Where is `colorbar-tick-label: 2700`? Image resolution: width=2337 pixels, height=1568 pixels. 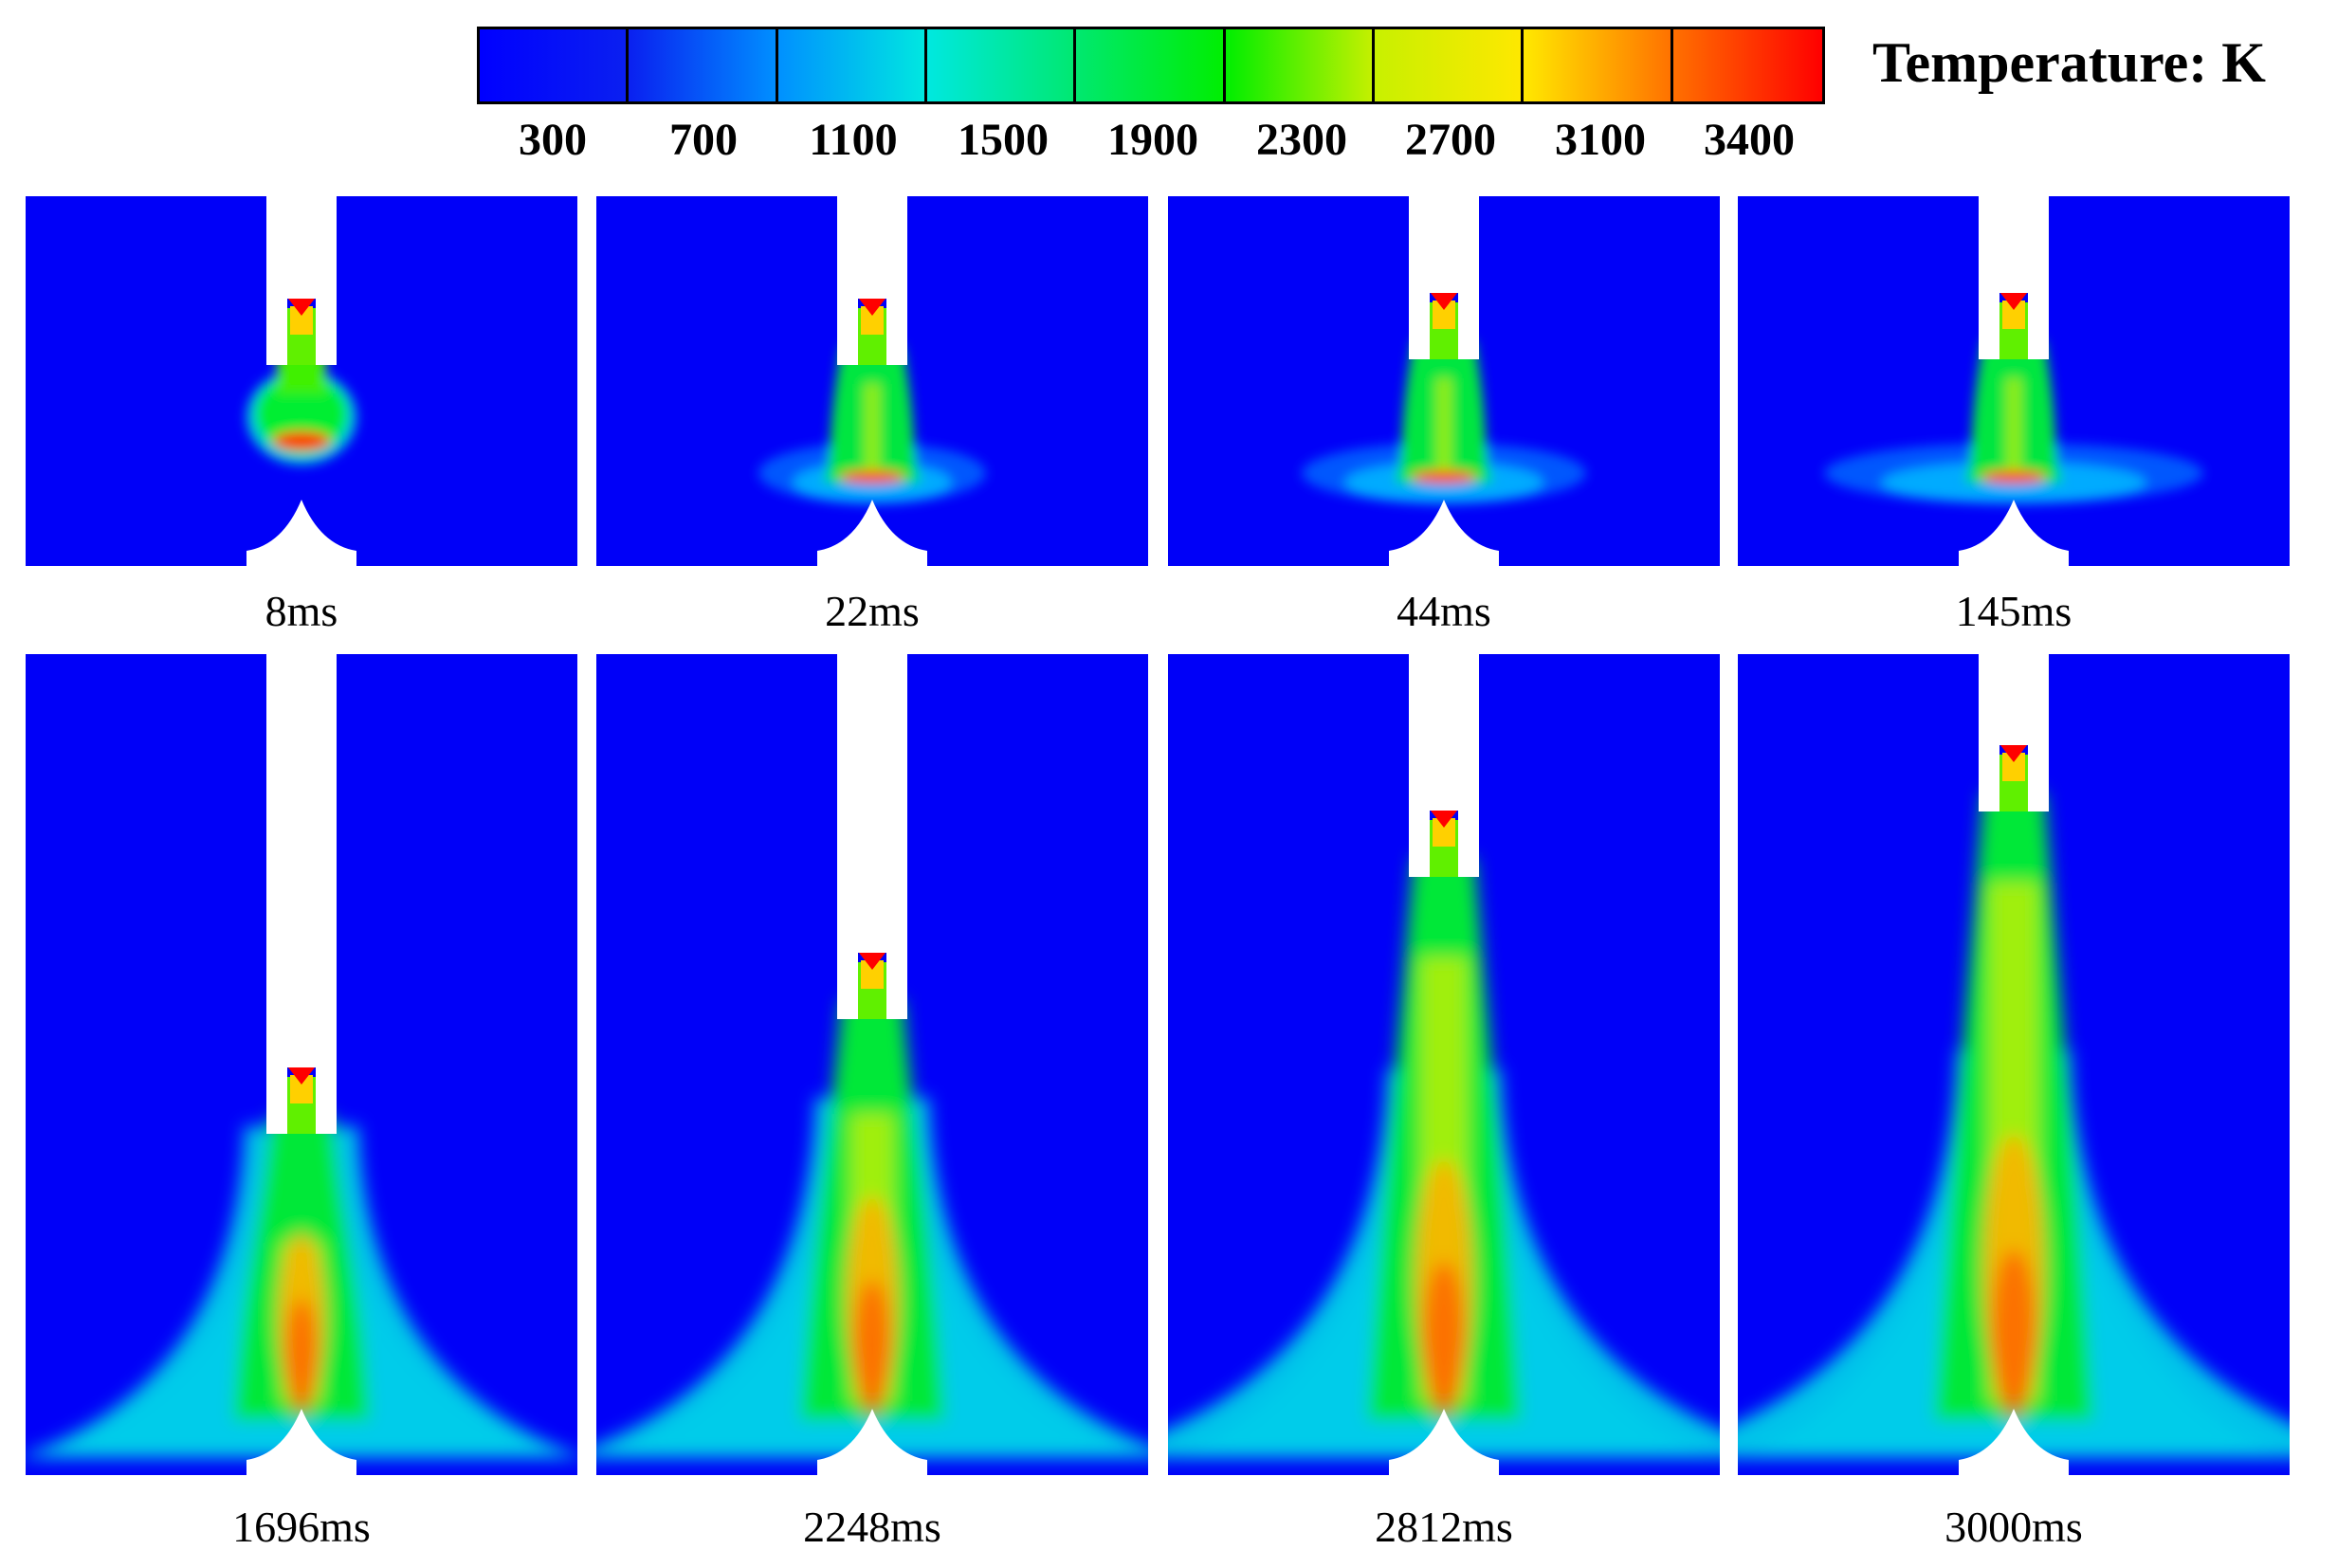 colorbar-tick-label: 2700 is located at coordinates (1450, 140).